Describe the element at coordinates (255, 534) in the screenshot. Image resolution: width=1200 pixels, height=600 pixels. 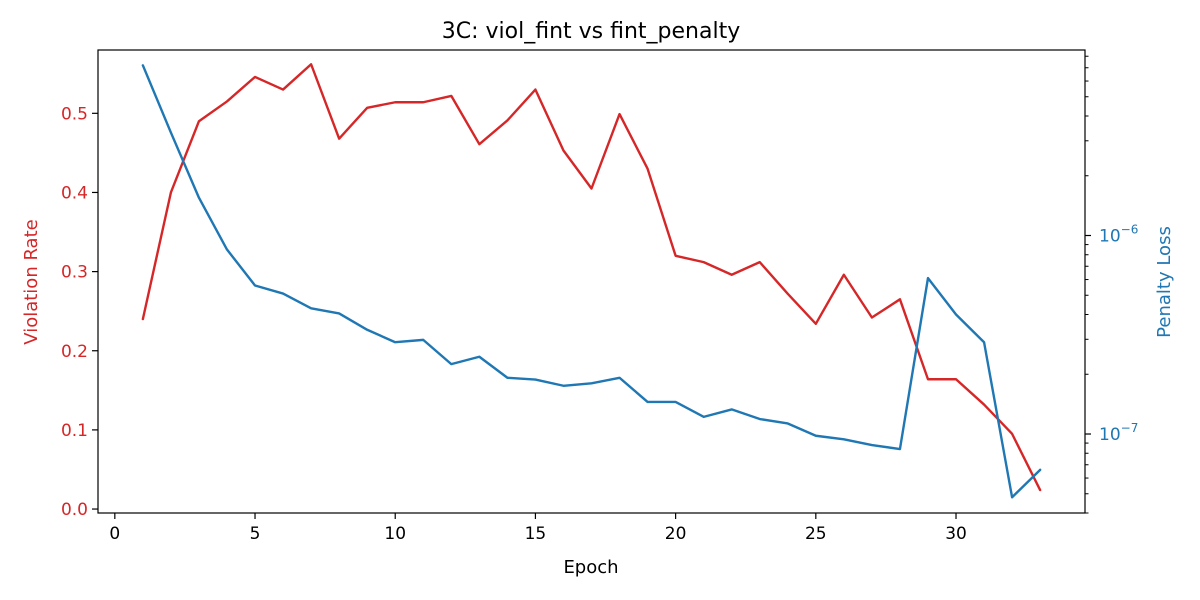
I see `x-tick-label: 5` at that location.